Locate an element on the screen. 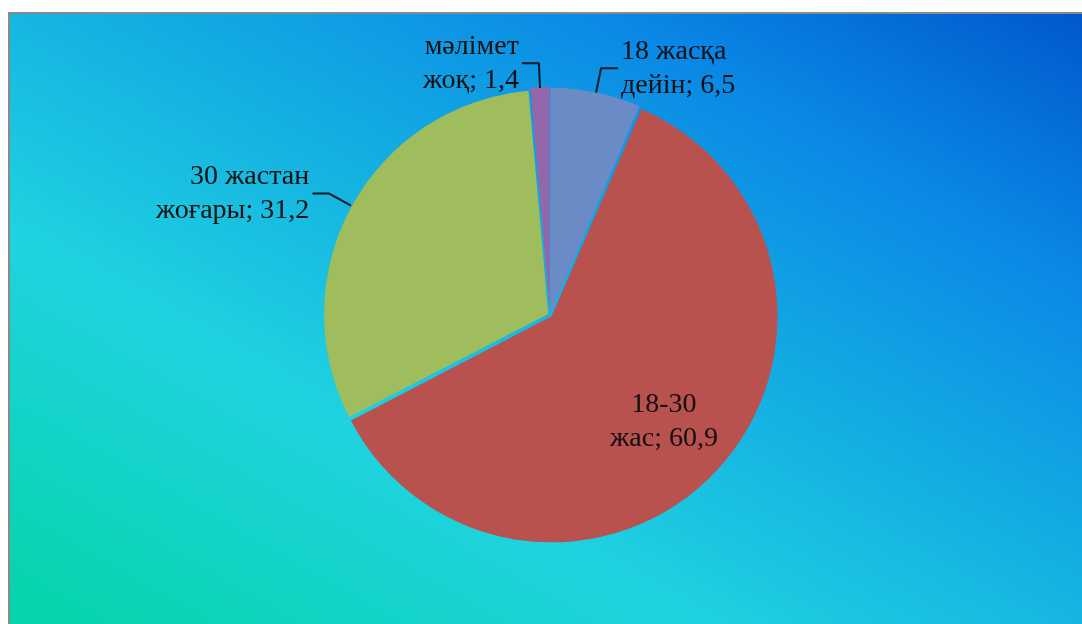  slice-label: мәлімет жоқ; 1,4 is located at coordinates (470, 61).